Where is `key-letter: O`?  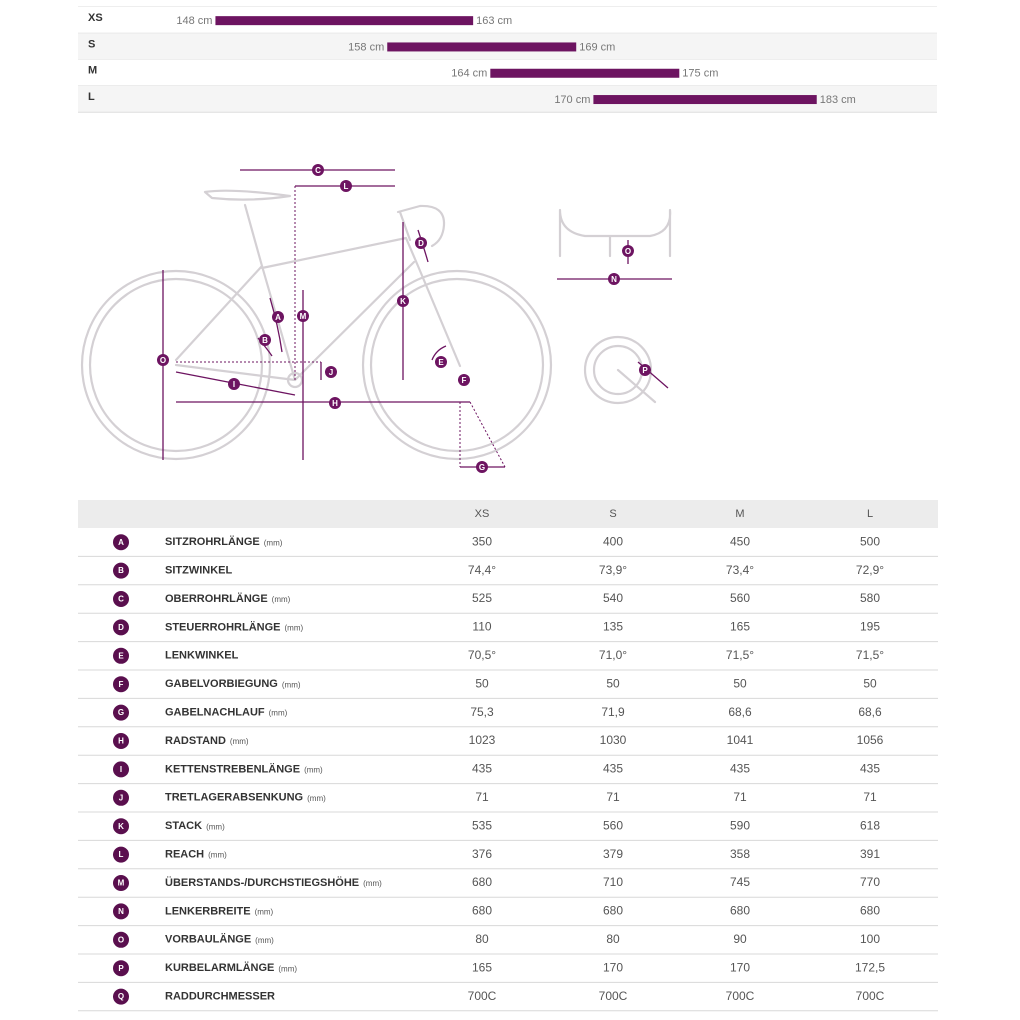 key-letter: O is located at coordinates (121, 939).